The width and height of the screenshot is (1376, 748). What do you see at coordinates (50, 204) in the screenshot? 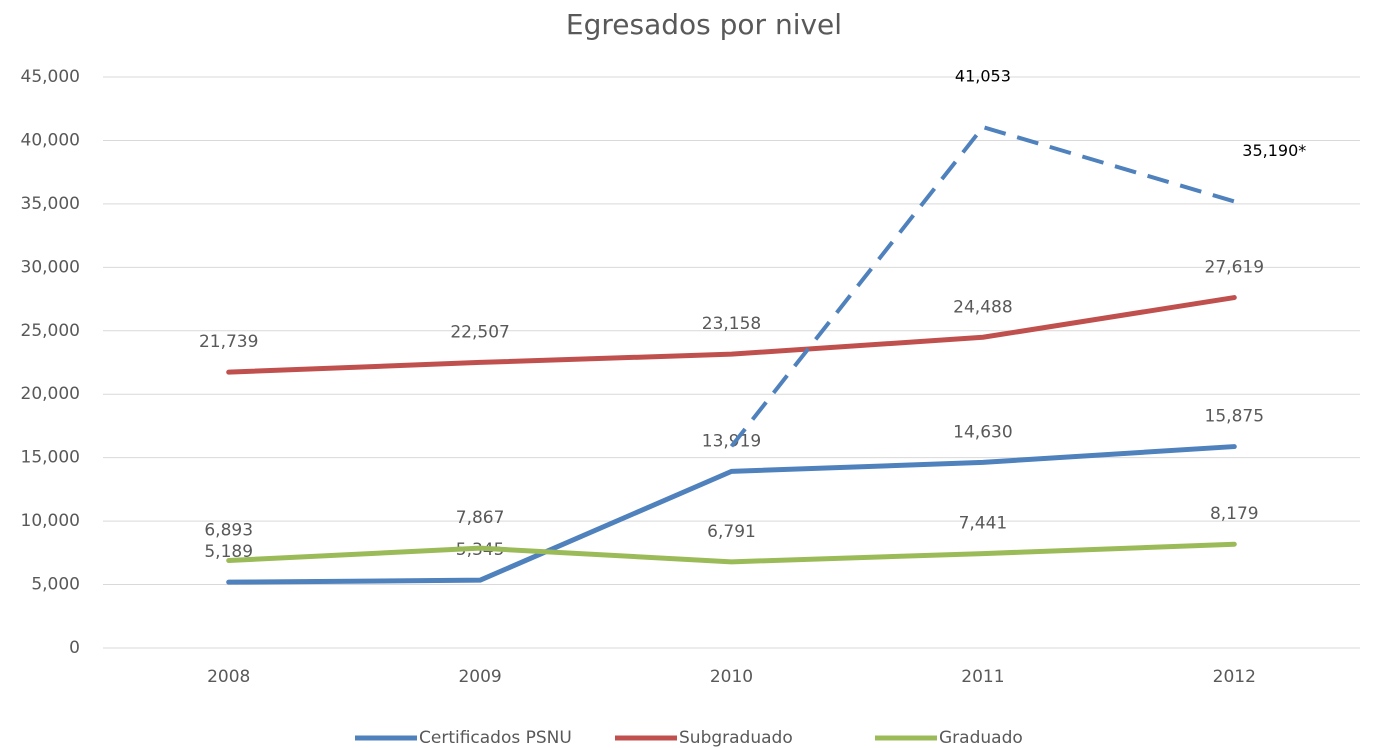
I see `y-tick-label: 35,000` at bounding box center [50, 204].